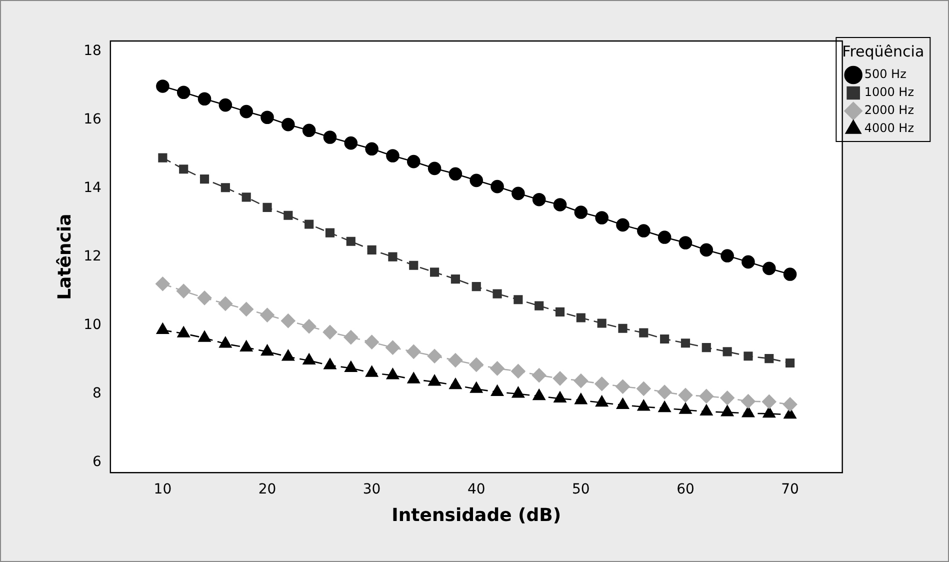  Describe the element at coordinates (97, 462) in the screenshot. I see `y-tick-label: 6` at that location.